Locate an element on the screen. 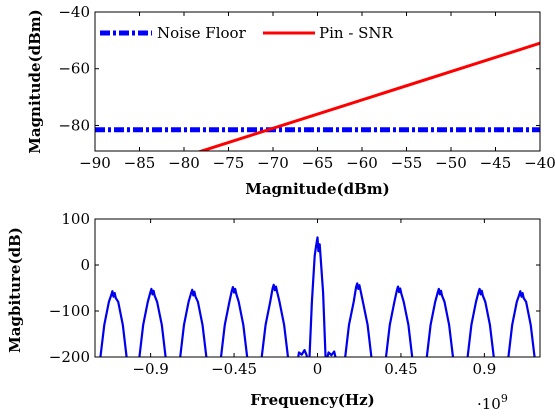 The image size is (555, 416). top-x-tick-label: −55 is located at coordinates (407, 163).